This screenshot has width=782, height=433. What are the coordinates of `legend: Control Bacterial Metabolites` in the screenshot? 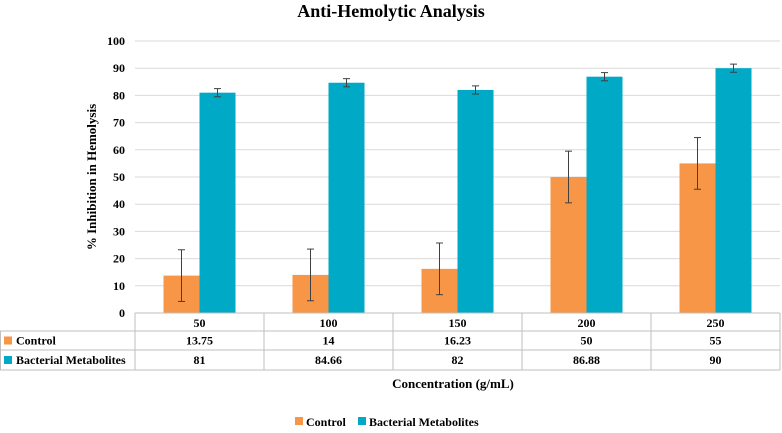 It's located at (387, 422).